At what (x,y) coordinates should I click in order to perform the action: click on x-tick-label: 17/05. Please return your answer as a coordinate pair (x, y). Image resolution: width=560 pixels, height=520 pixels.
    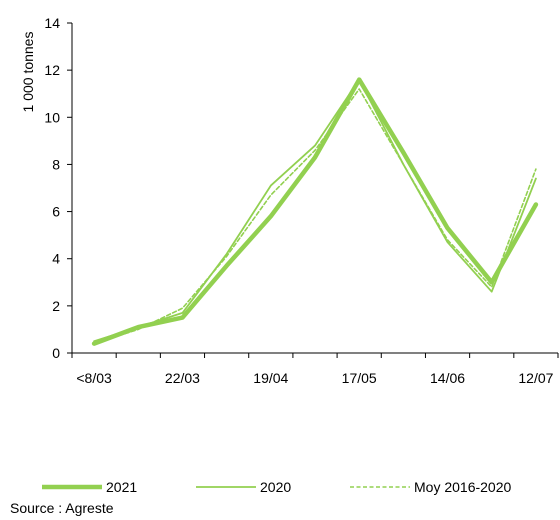
    Looking at the image, I should click on (359, 378).